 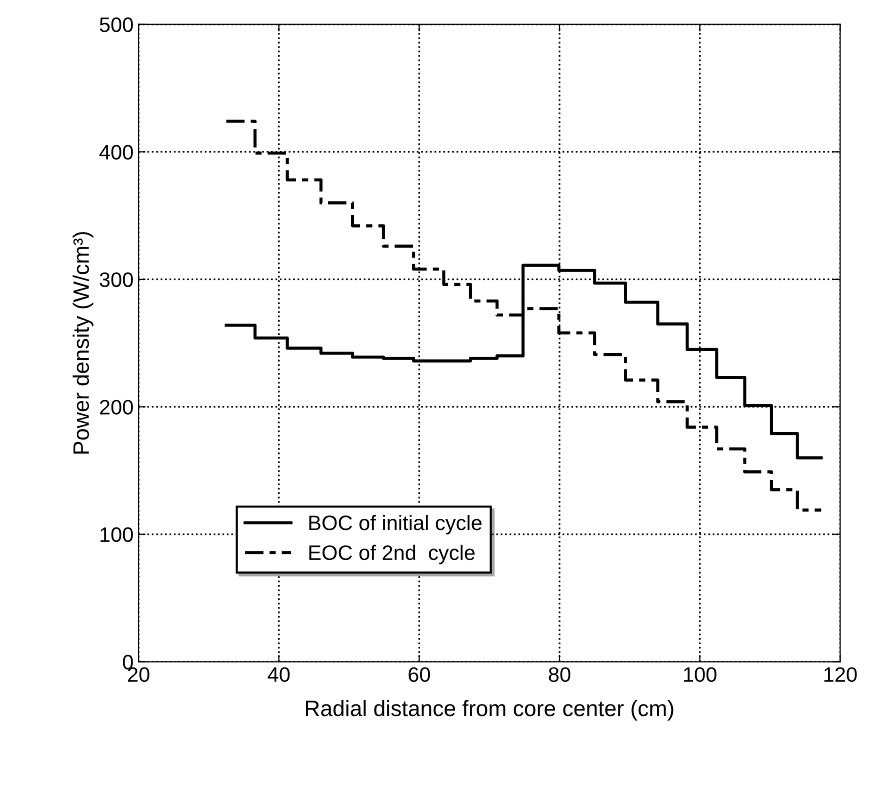 What do you see at coordinates (395, 524) in the screenshot?
I see `legend-label: BOC of initial cycle` at bounding box center [395, 524].